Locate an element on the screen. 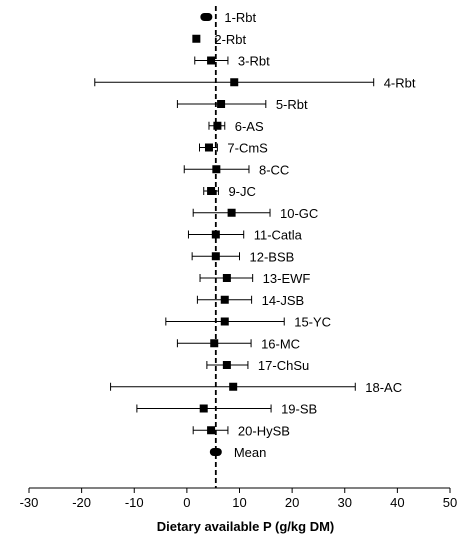  data-point-16: 16-MC is located at coordinates (238, 343).